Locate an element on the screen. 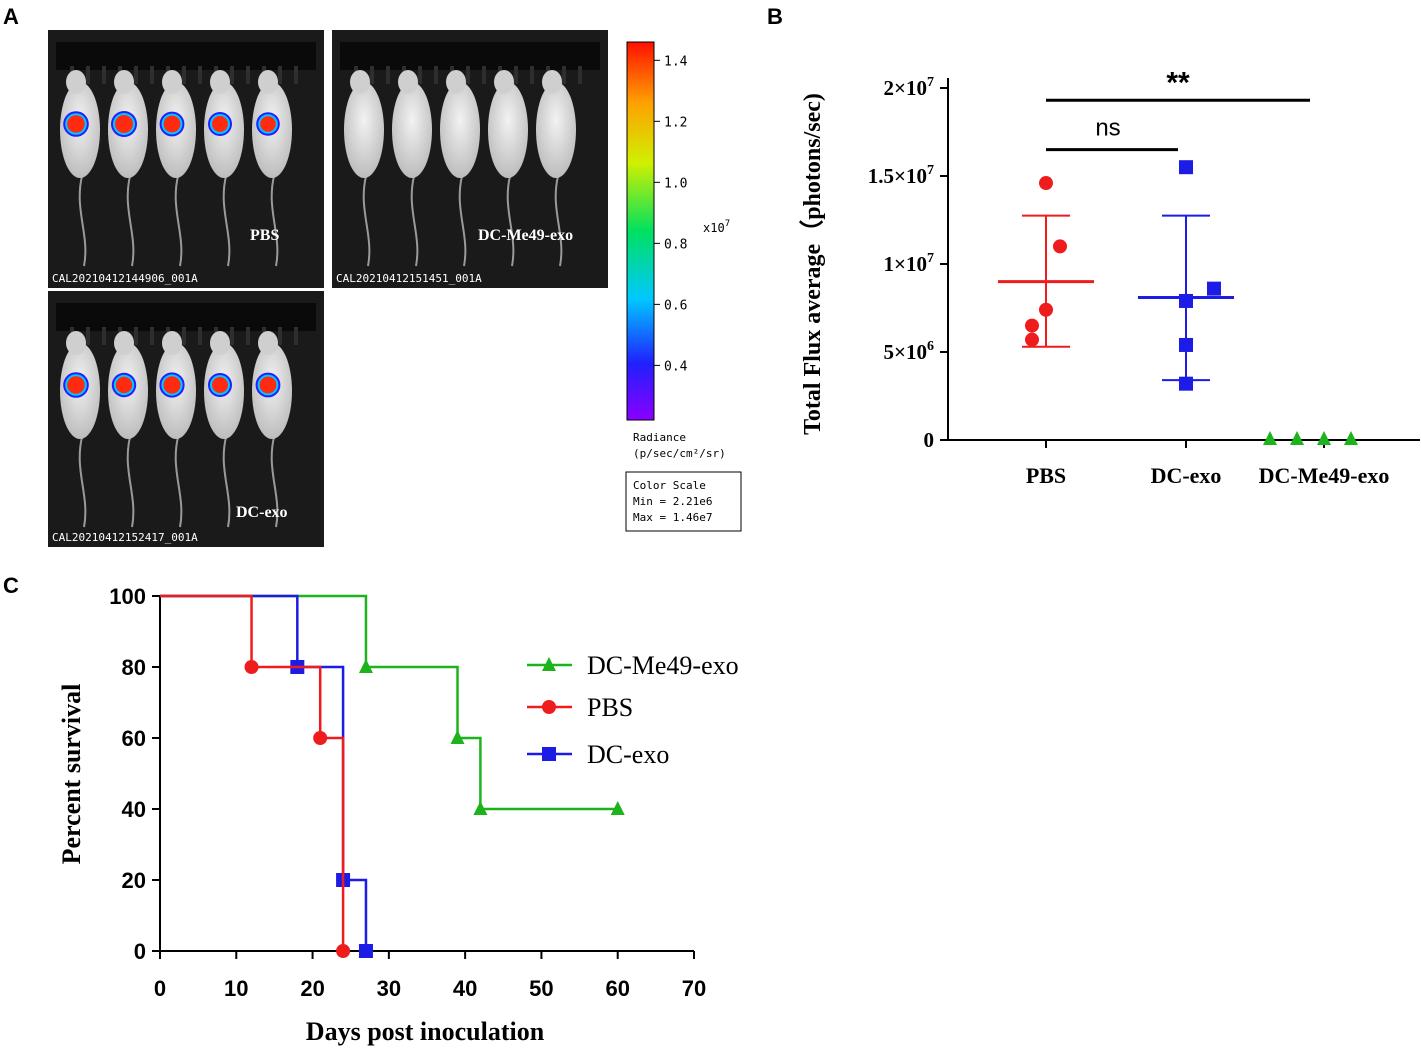 The height and width of the screenshot is (1049, 1421). series-pbs is located at coordinates (255, 776).